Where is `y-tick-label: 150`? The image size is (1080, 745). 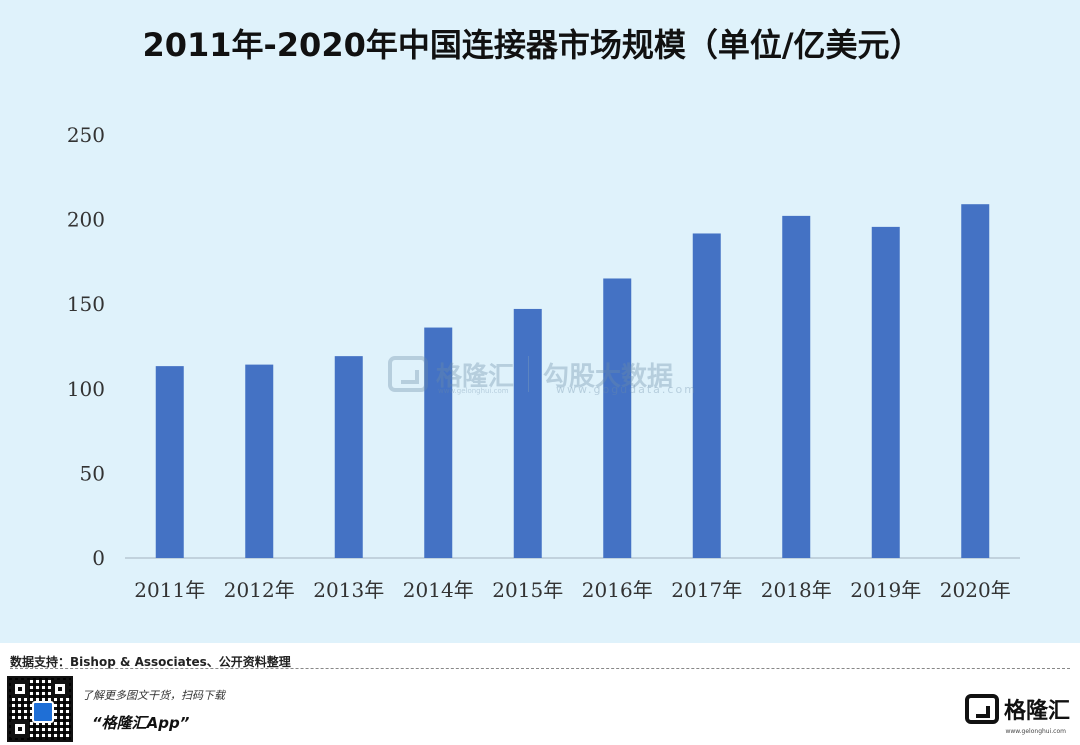
y-tick-label: 150 is located at coordinates (86, 304).